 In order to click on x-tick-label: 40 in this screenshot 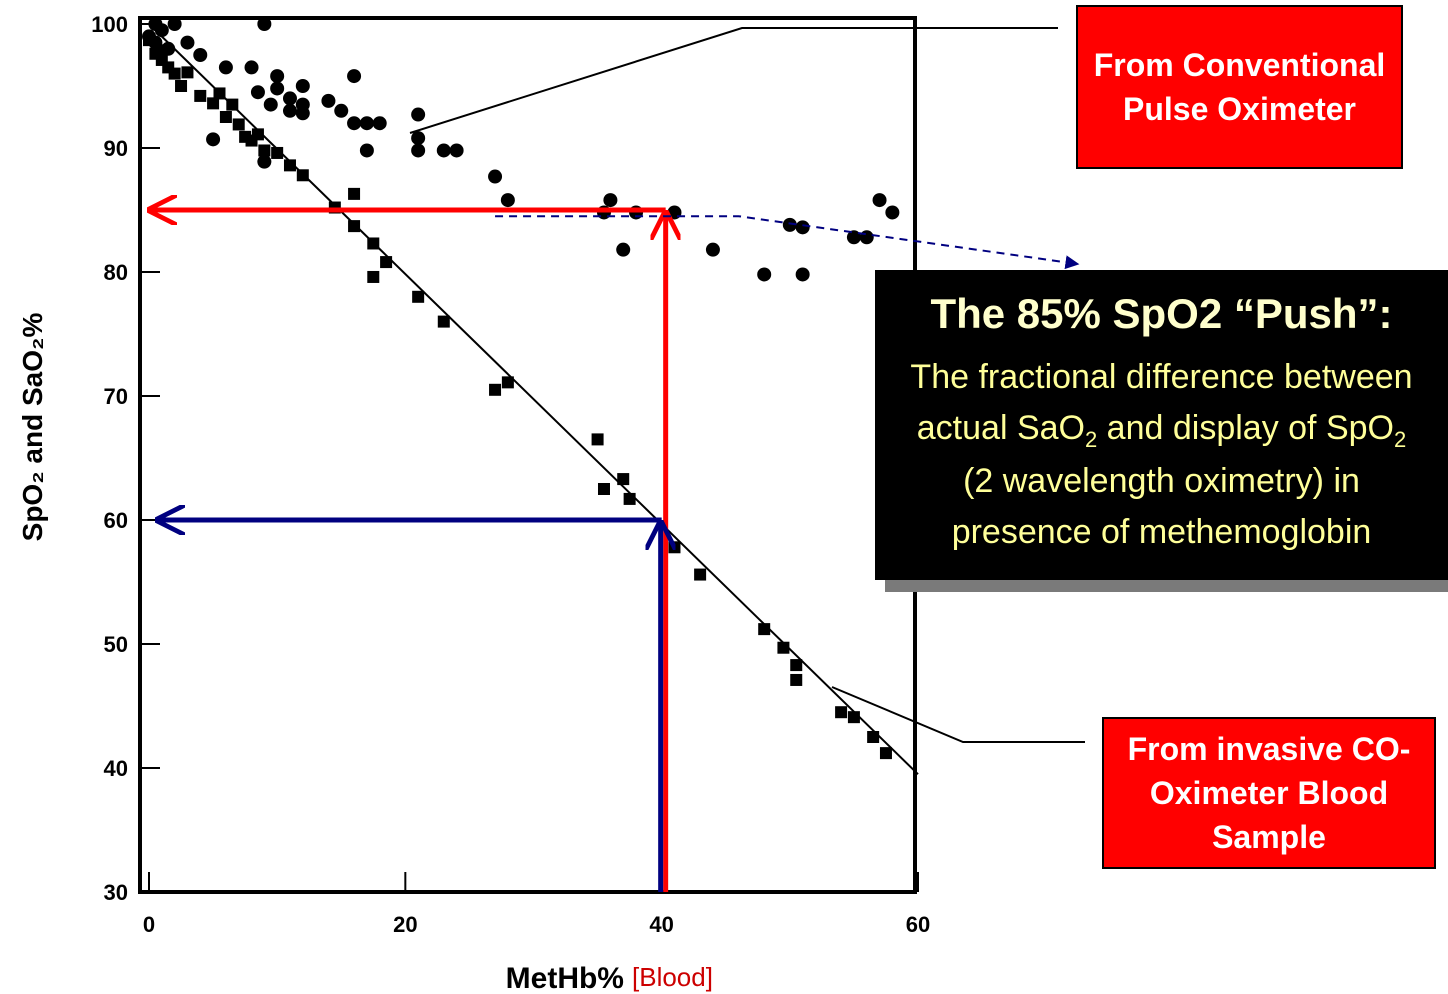, I will do `click(661, 924)`.